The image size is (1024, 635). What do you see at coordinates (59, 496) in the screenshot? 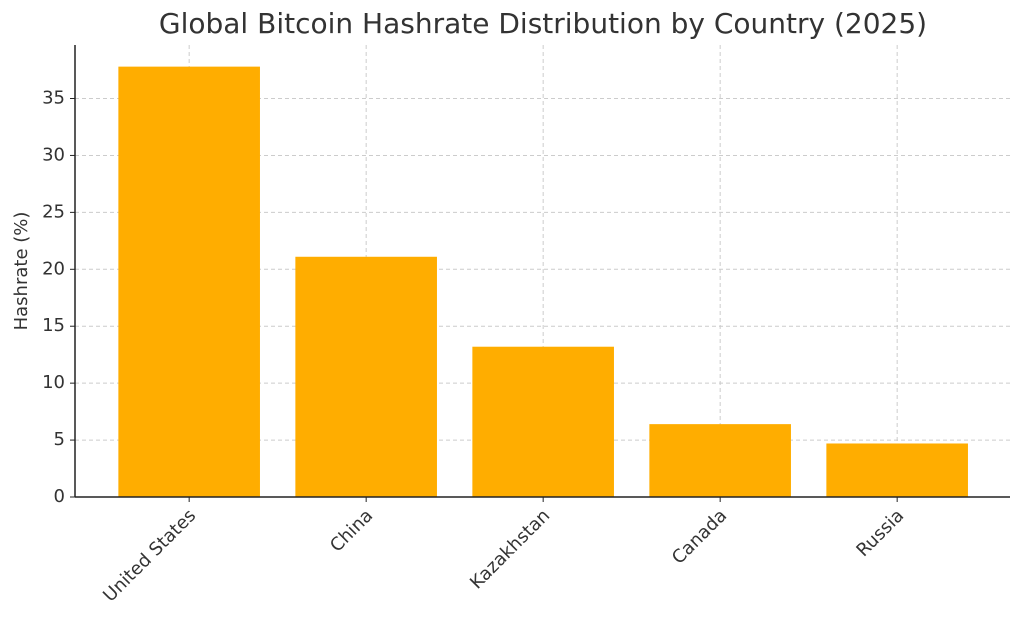
I see `y-tick-label: 0` at bounding box center [59, 496].